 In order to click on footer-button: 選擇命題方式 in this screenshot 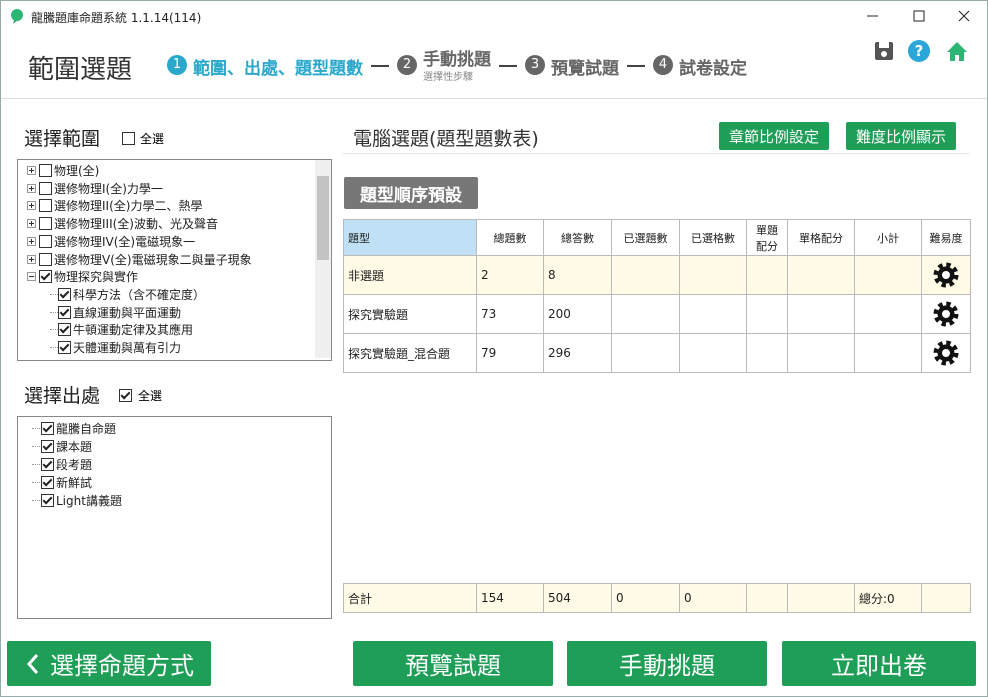, I will do `click(109, 663)`.